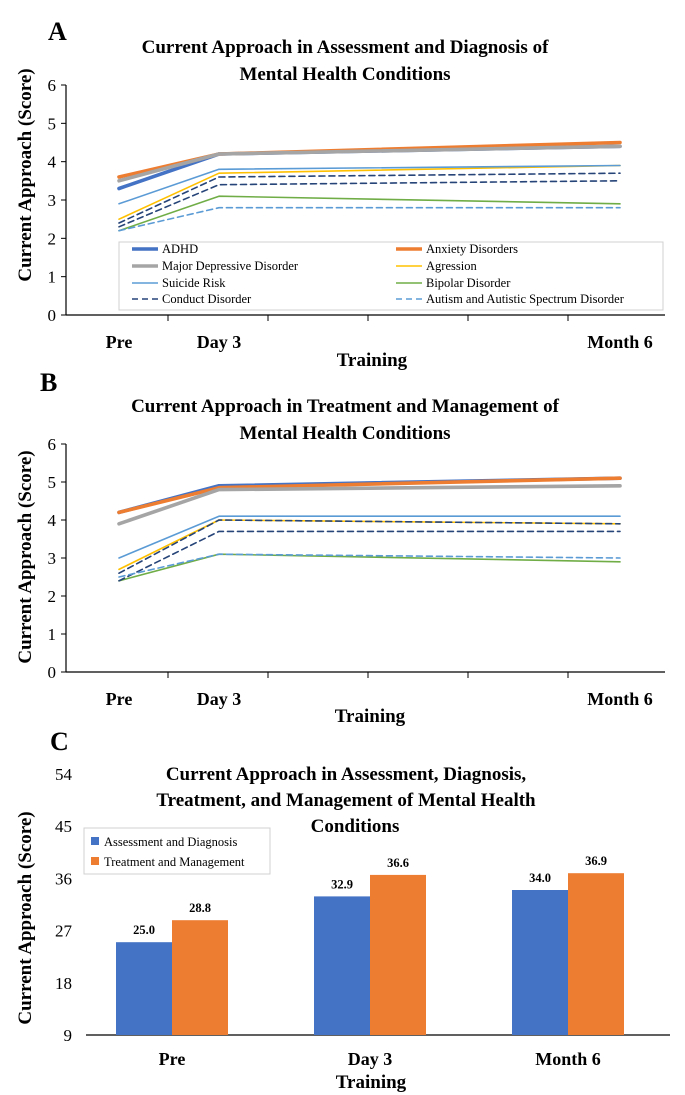 This screenshot has width=685, height=1095. I want to click on panel-a-legend-box, so click(391, 276).